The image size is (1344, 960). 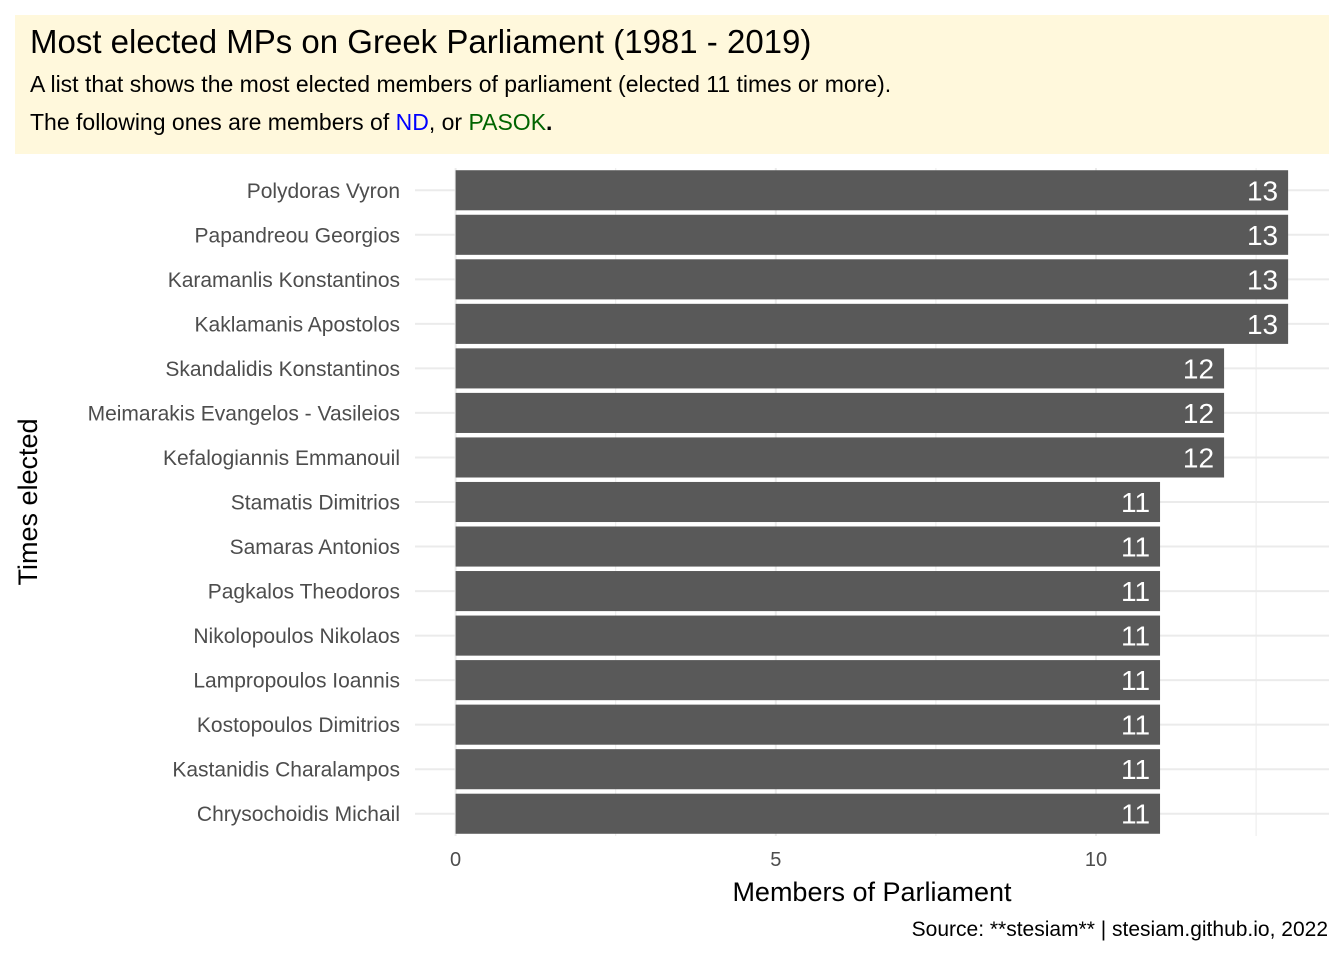 What do you see at coordinates (244, 413) in the screenshot?
I see `y-tick-label: Meimarakis Evangelos - Vasileios` at bounding box center [244, 413].